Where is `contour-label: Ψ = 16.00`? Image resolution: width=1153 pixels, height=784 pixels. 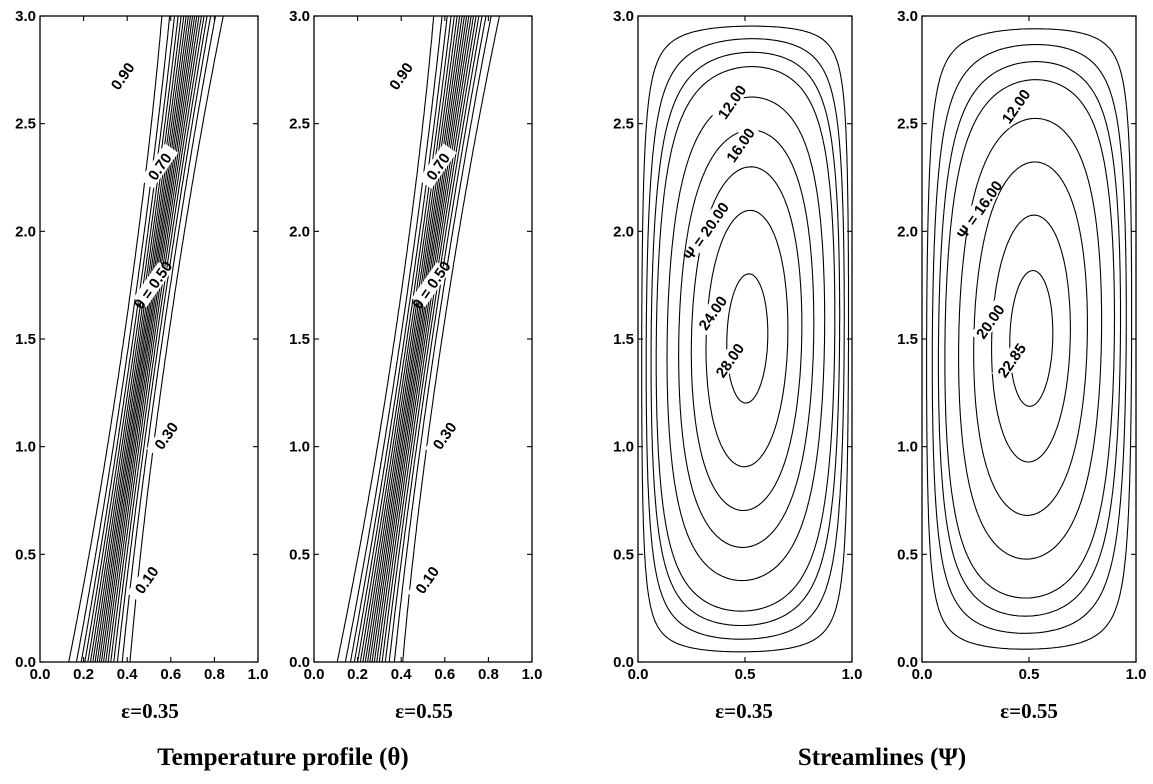 contour-label: Ψ = 16.00 is located at coordinates (980, 210).